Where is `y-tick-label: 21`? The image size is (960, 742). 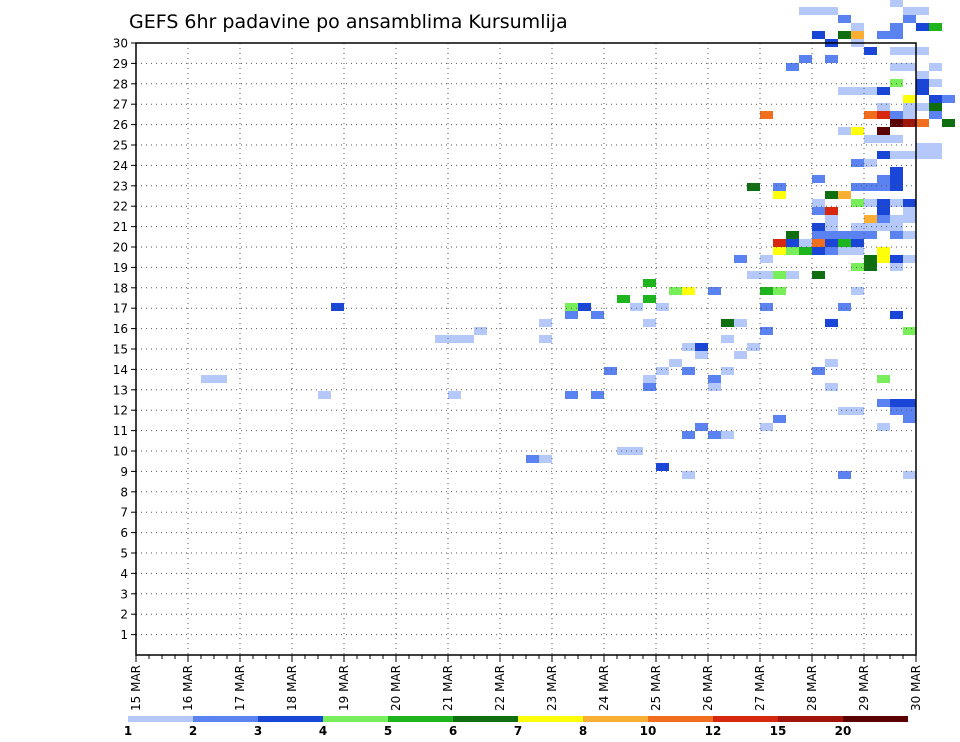
y-tick-label: 21 is located at coordinates (120, 227).